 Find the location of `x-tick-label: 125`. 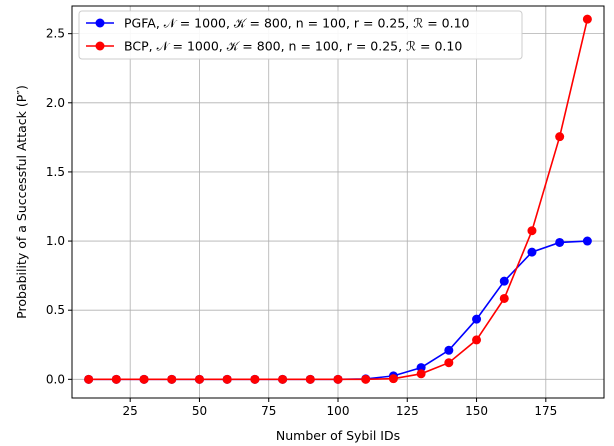

x-tick-label: 125 is located at coordinates (407, 411).